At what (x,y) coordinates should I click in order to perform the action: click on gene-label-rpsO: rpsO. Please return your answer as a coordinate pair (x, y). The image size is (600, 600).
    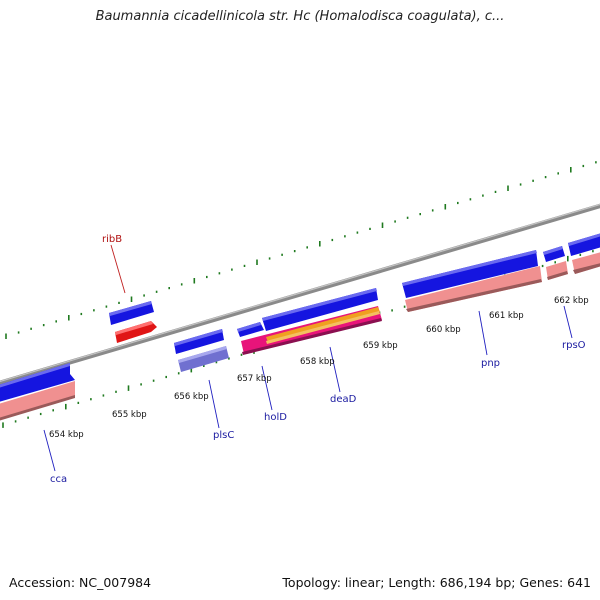
    Looking at the image, I should click on (574, 345).